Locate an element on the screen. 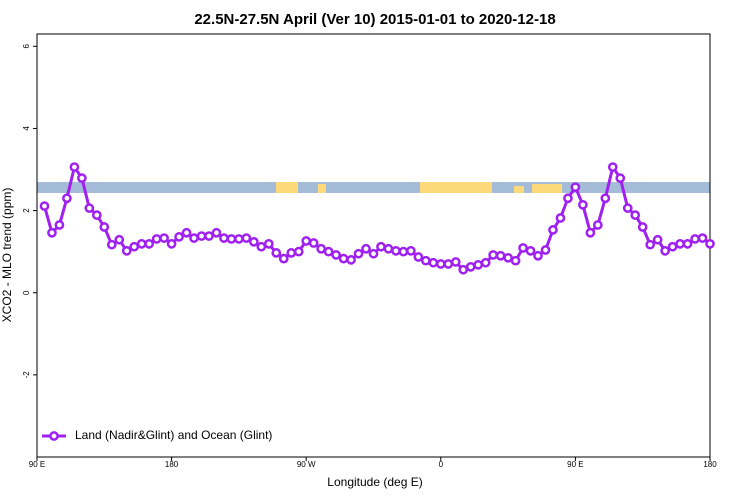  y-tick-label: 6 is located at coordinates (26, 46).